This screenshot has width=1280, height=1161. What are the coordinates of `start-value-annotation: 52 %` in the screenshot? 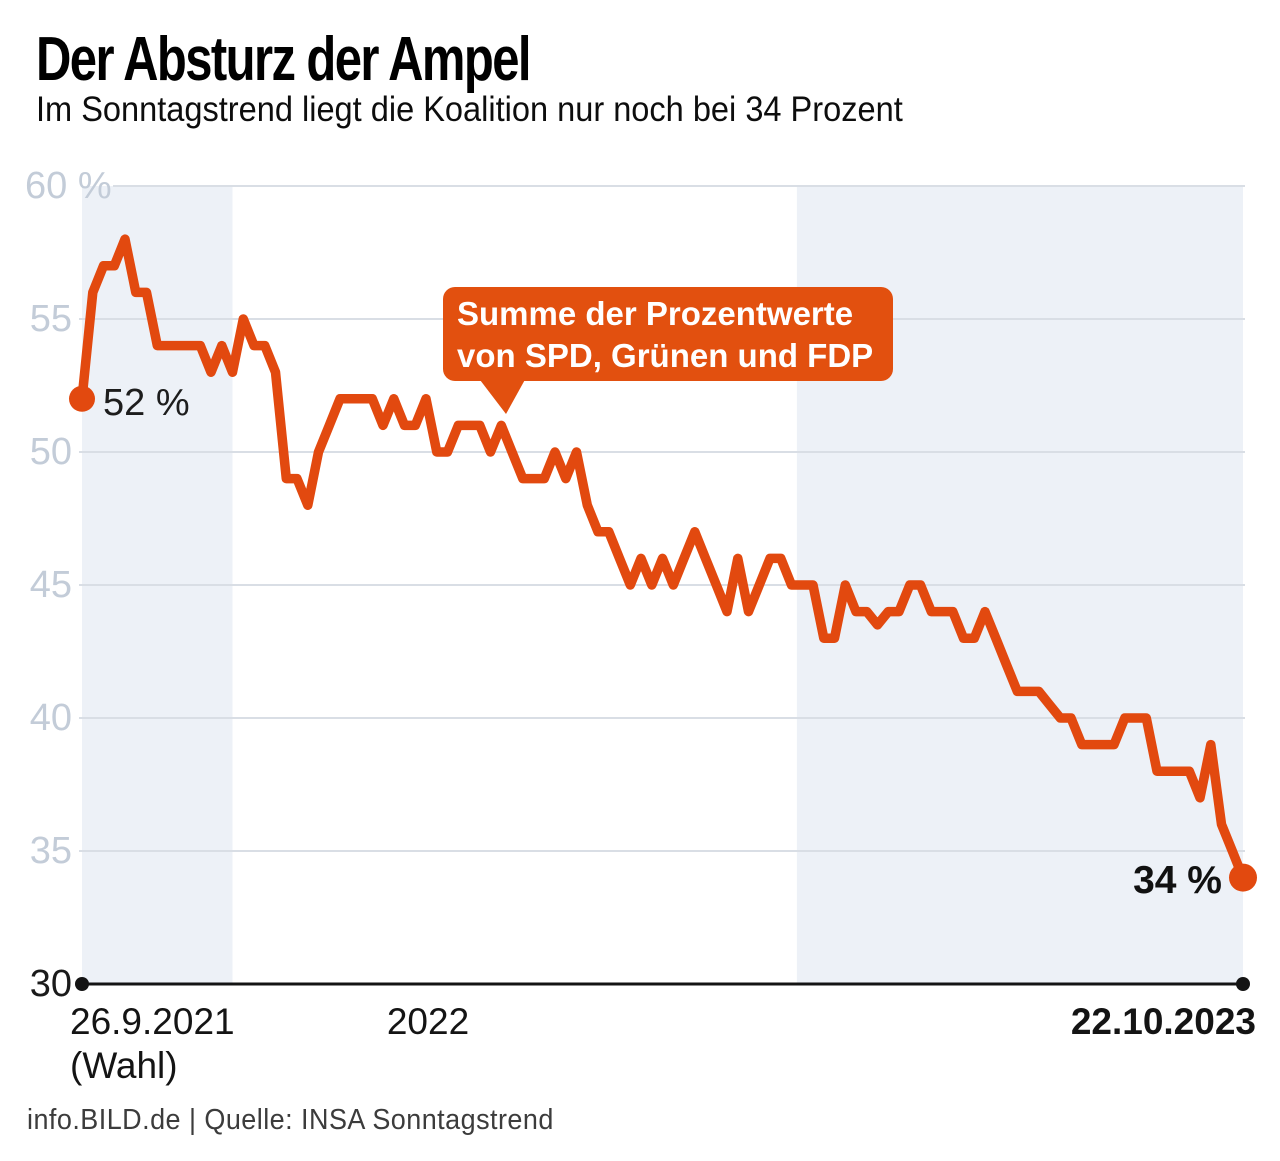 It's located at (146, 403).